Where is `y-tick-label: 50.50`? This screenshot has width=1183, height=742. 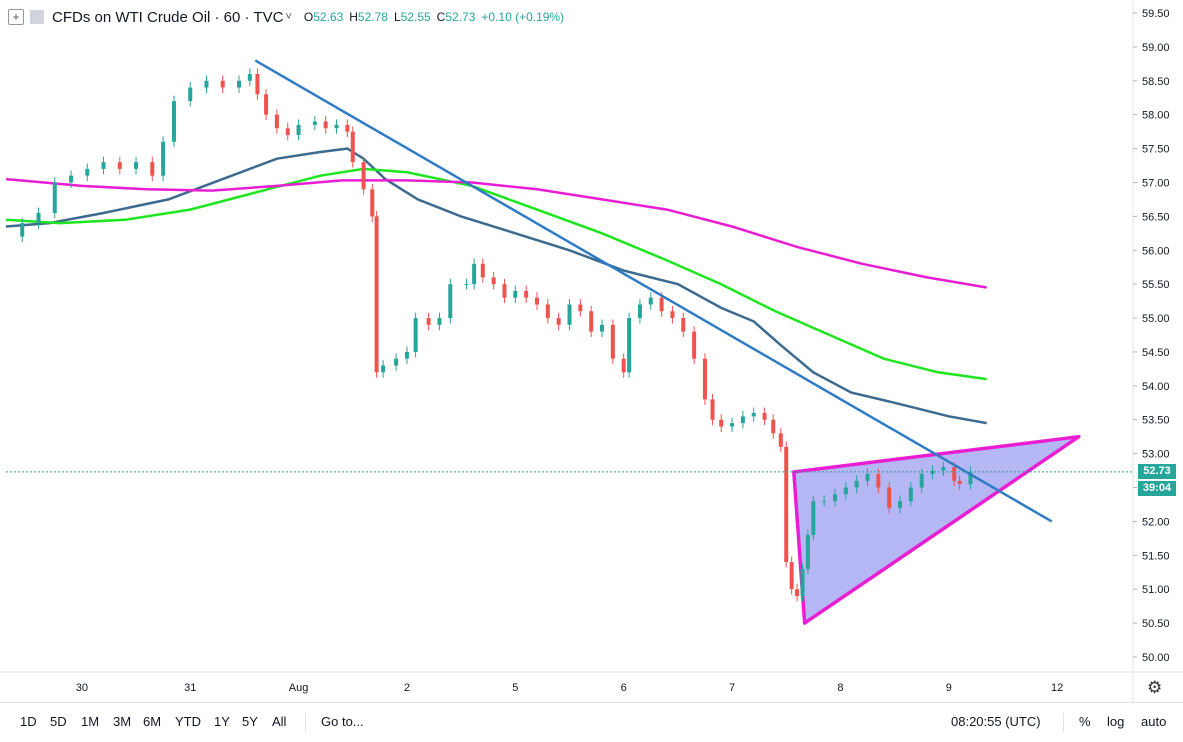 y-tick-label: 50.50 is located at coordinates (1156, 624).